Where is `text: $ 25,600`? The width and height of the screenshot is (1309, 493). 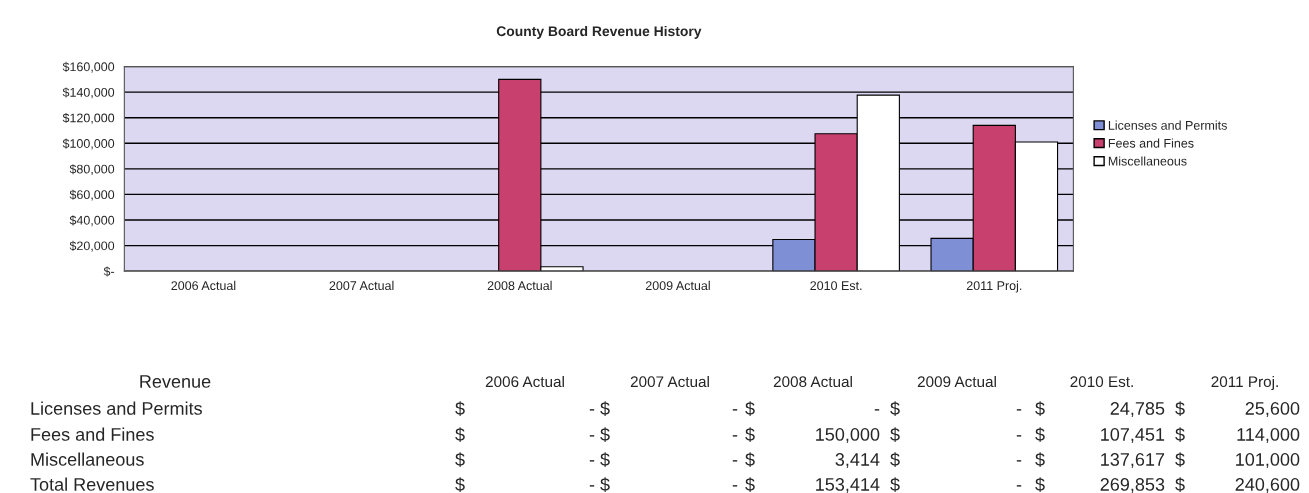
text: $ 25,600 is located at coordinates (1237, 409).